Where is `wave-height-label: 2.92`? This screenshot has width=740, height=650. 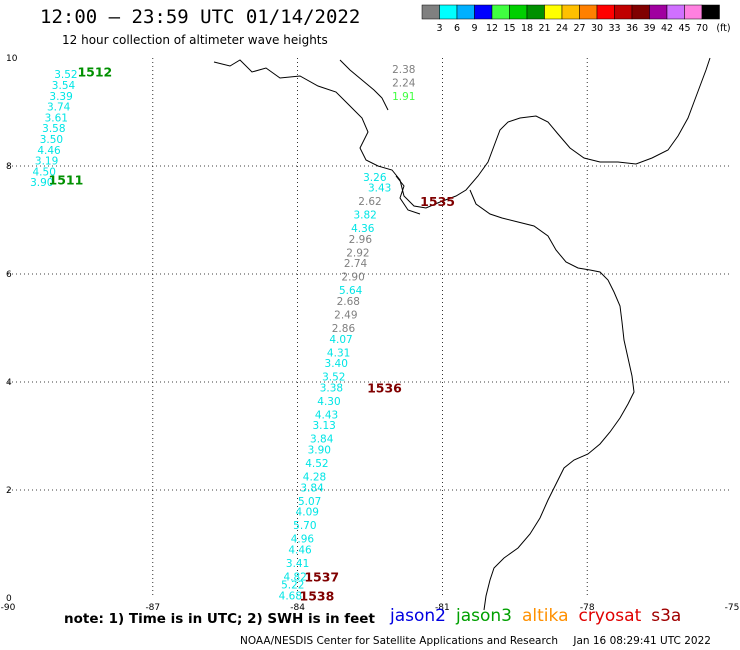
wave-height-label: 2.92 is located at coordinates (357, 253).